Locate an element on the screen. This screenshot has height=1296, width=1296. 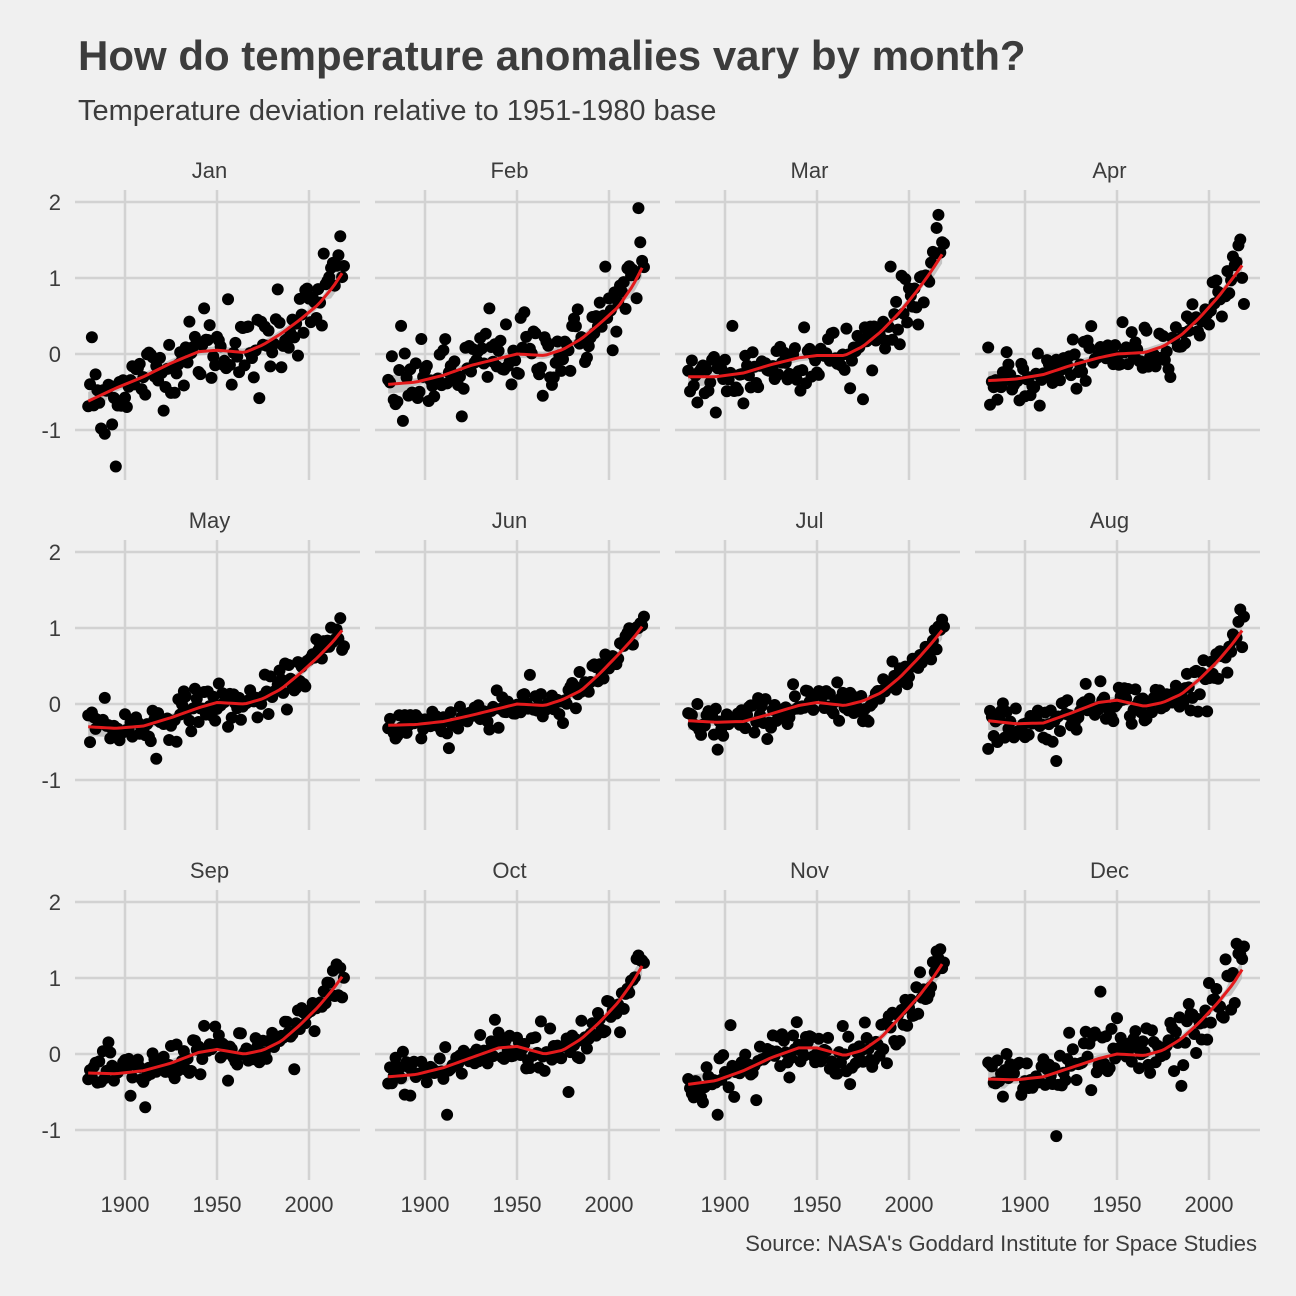
panel-title: Apr is located at coordinates (1109, 170).